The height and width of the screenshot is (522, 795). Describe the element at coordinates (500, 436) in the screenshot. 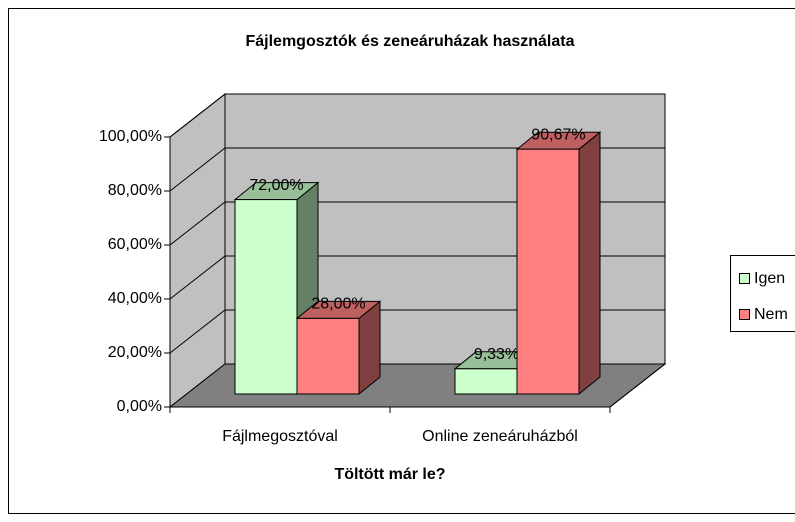

I see `x-tick-label: Online zeneáruházból` at that location.